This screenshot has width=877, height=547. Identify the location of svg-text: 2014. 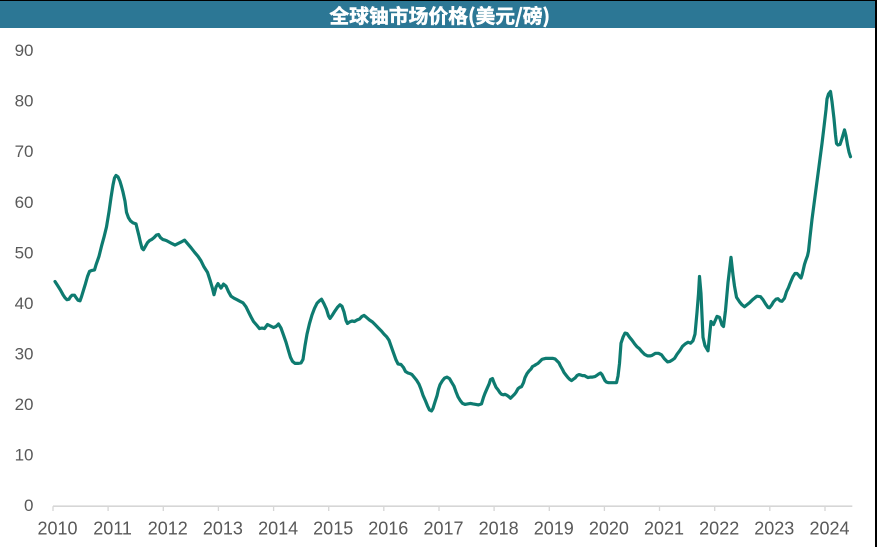
(278, 529).